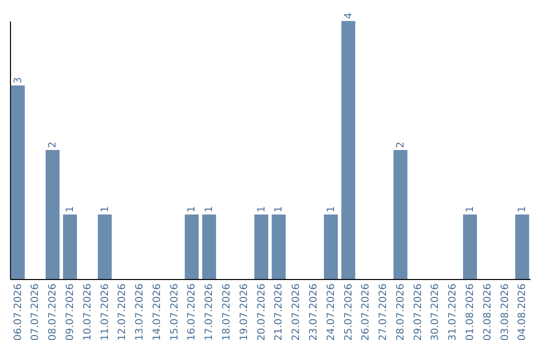 This screenshot has width=540, height=340. I want to click on x-tick-label: 08.07.2026, so click(53, 312).